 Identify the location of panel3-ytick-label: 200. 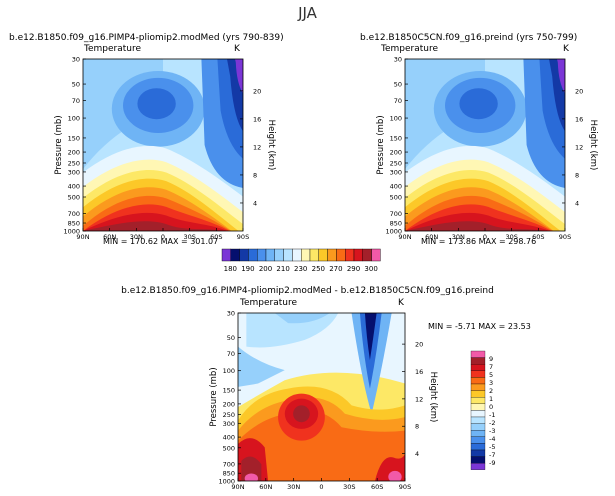
(229, 404).